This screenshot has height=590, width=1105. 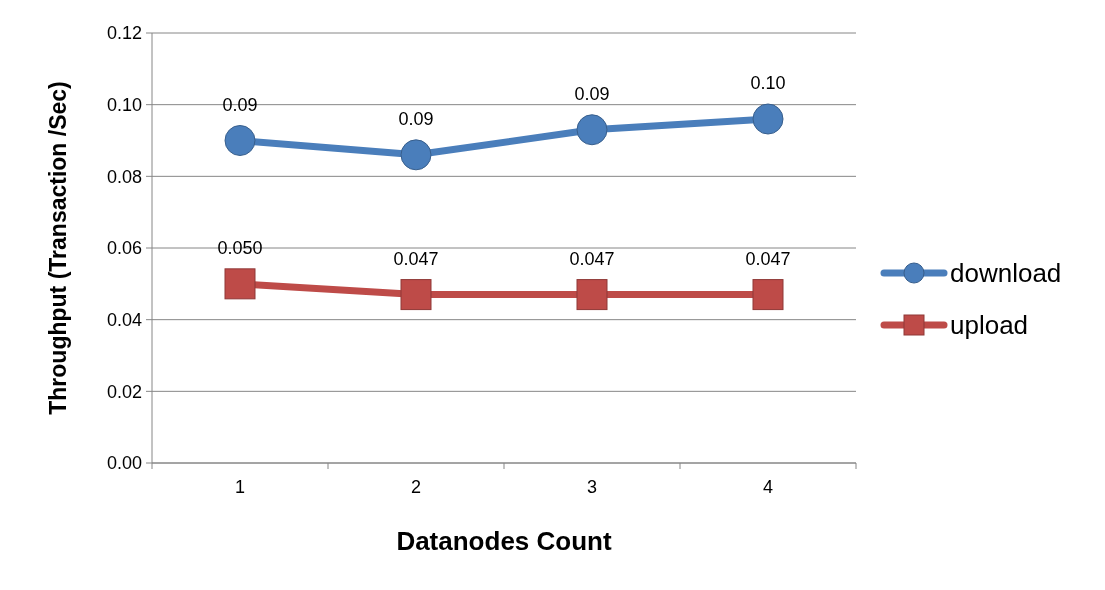 I want to click on x-tick-label: 3, so click(x=592, y=487).